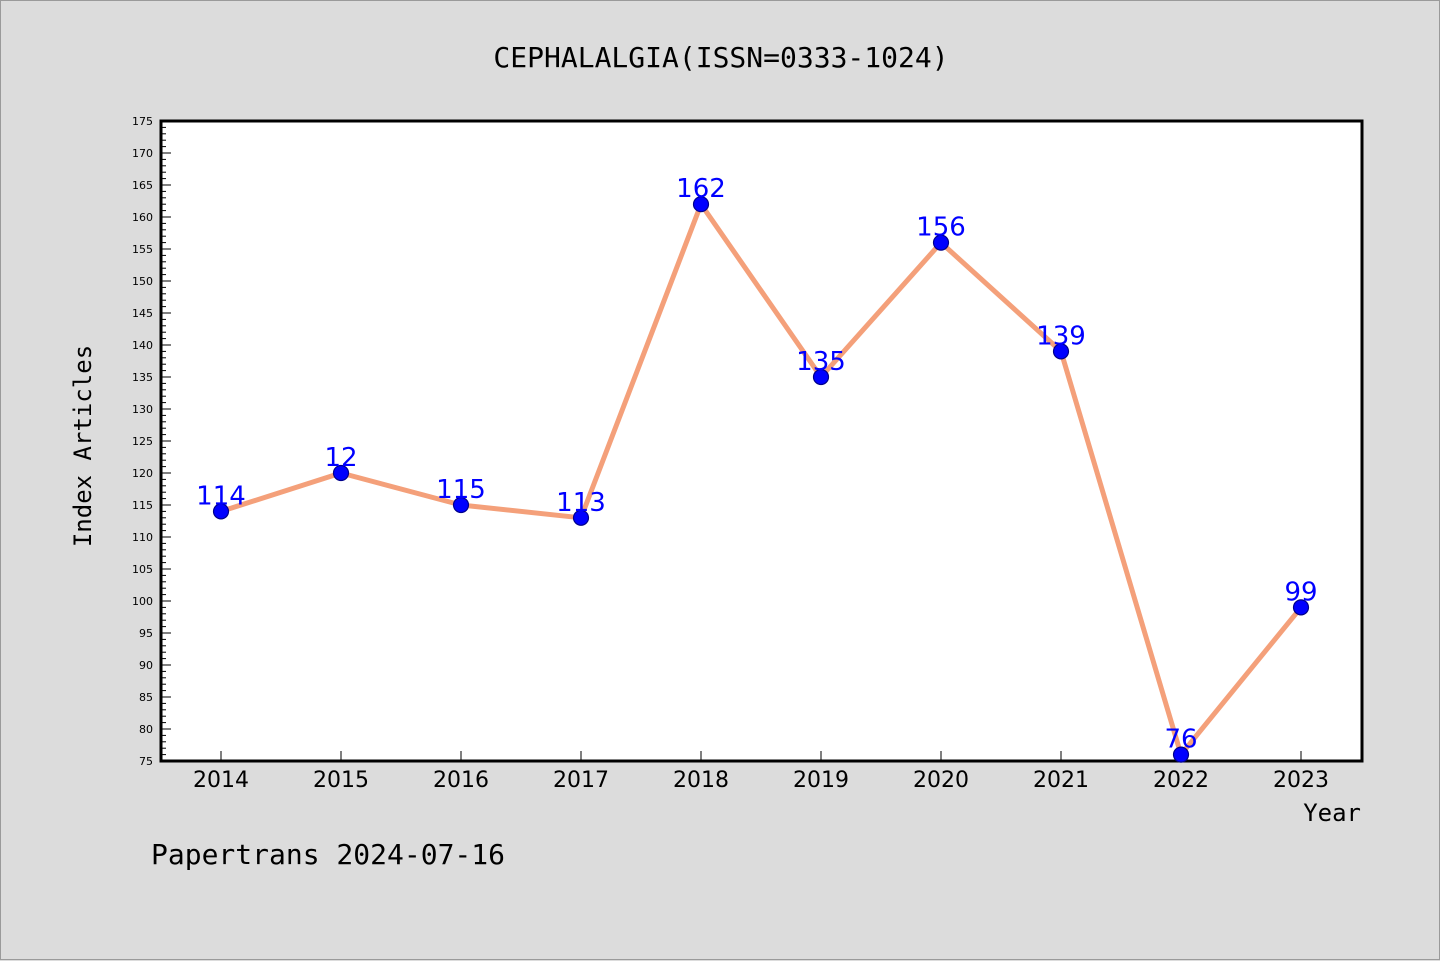  I want to click on x-tick-label: 2014, so click(221, 780).